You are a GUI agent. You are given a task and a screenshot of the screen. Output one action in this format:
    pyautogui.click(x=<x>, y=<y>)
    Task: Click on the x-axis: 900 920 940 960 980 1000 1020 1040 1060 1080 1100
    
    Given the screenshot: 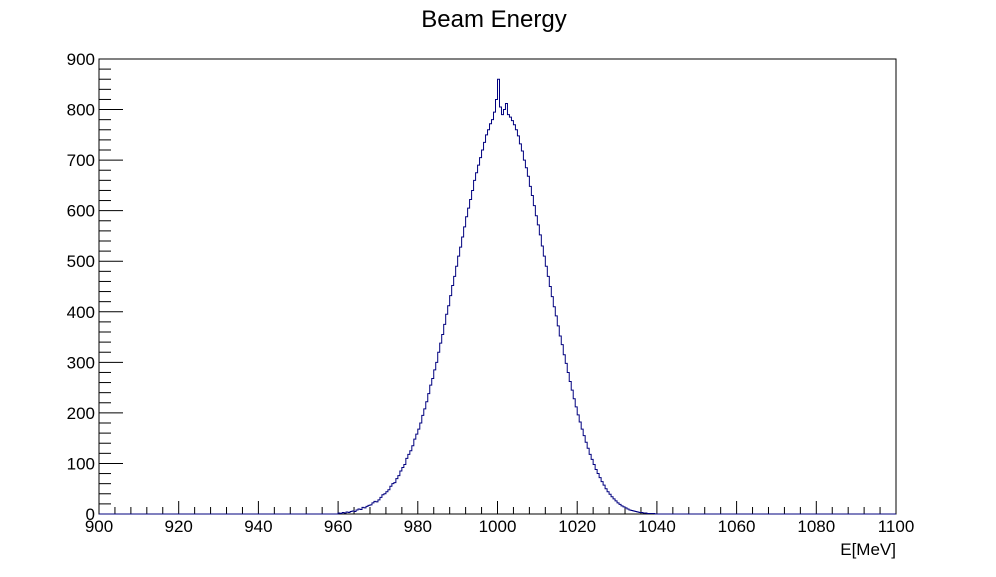 What is the action you would take?
    pyautogui.click(x=499, y=518)
    